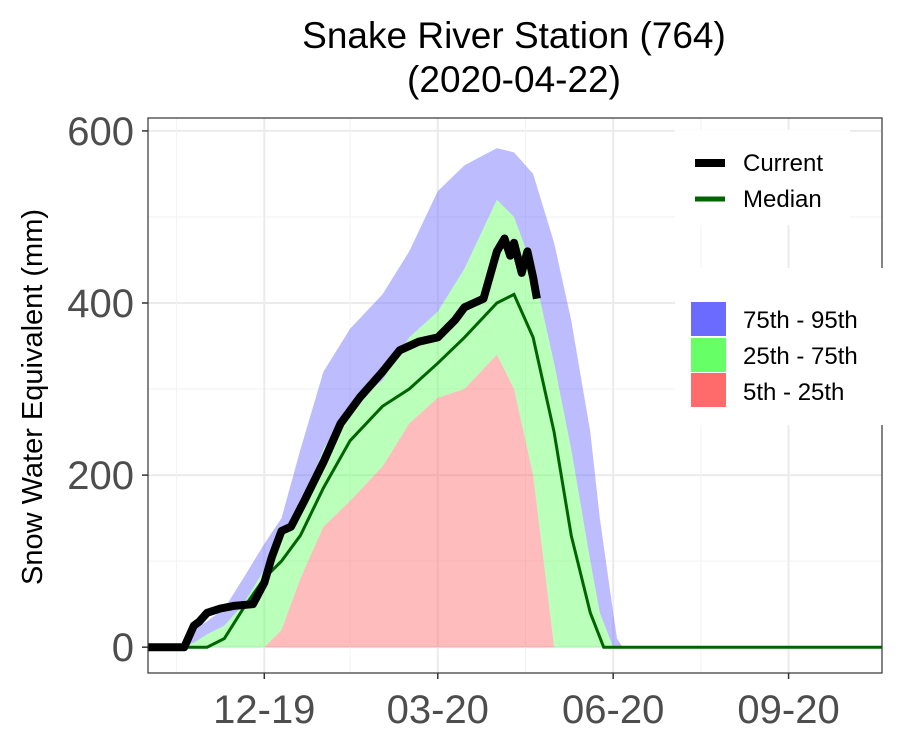 The height and width of the screenshot is (750, 900). Describe the element at coordinates (800, 320) in the screenshot. I see `legend-band-75-95-label: 75th - 95th` at that location.